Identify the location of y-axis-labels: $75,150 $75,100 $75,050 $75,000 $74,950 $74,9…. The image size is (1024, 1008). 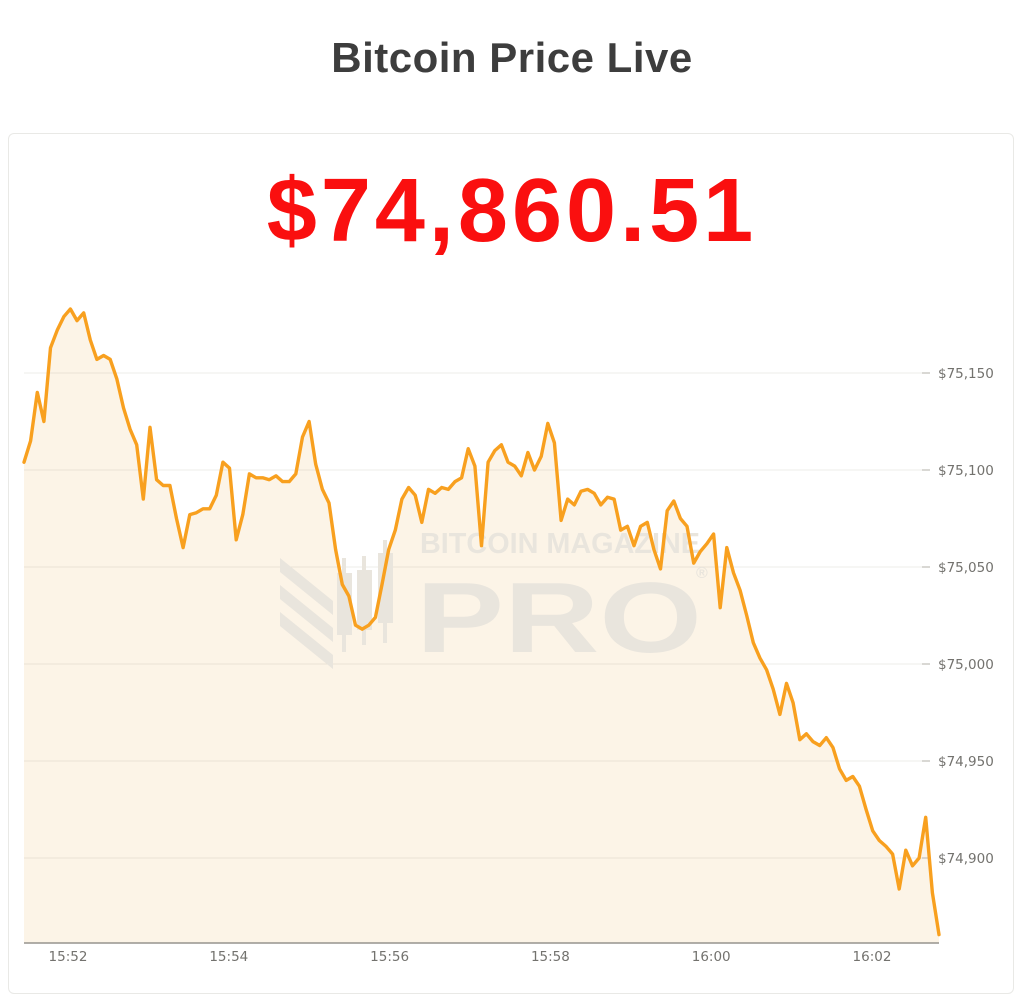
(966, 616).